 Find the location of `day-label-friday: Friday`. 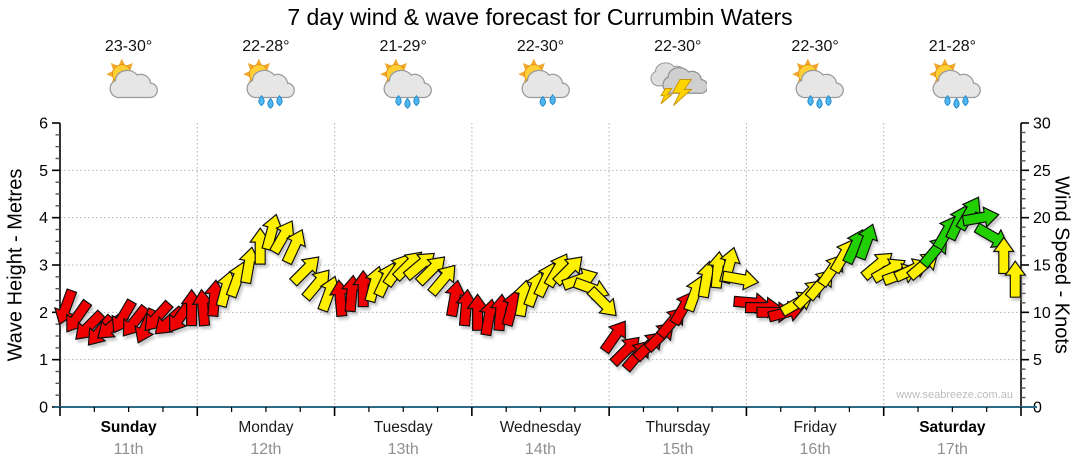

day-label-friday: Friday is located at coordinates (815, 427).